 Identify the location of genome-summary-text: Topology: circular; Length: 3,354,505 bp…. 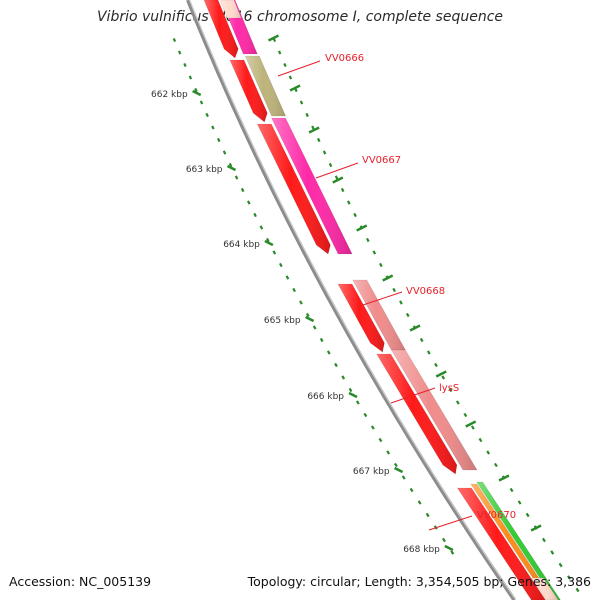
(419, 581).